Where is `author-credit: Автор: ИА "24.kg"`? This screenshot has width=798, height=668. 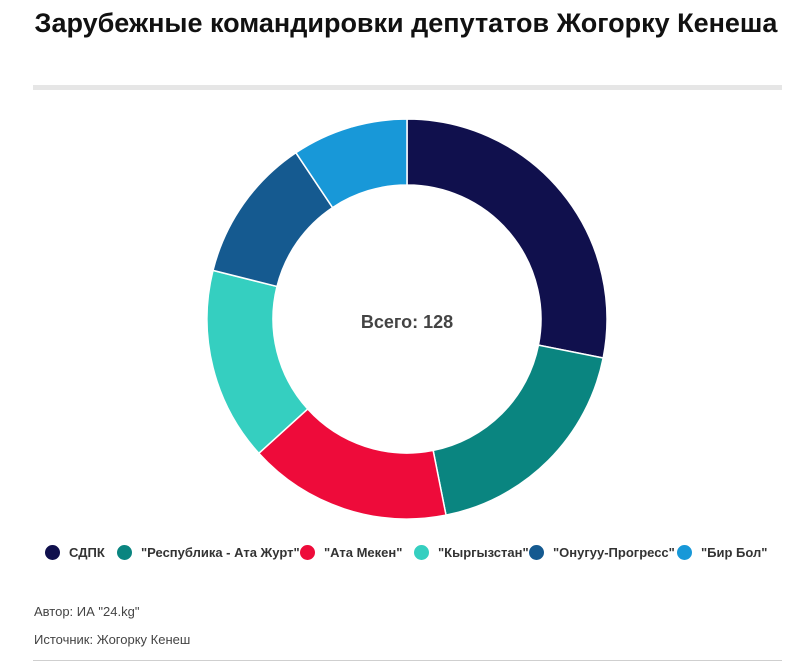 author-credit: Автор: ИА "24.kg" is located at coordinates (87, 611).